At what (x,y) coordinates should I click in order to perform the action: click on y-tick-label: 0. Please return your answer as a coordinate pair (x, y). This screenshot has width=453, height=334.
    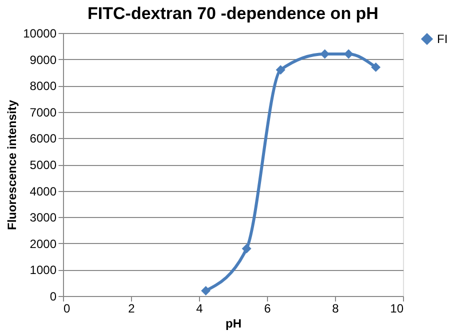
    Looking at the image, I should click on (53, 297).